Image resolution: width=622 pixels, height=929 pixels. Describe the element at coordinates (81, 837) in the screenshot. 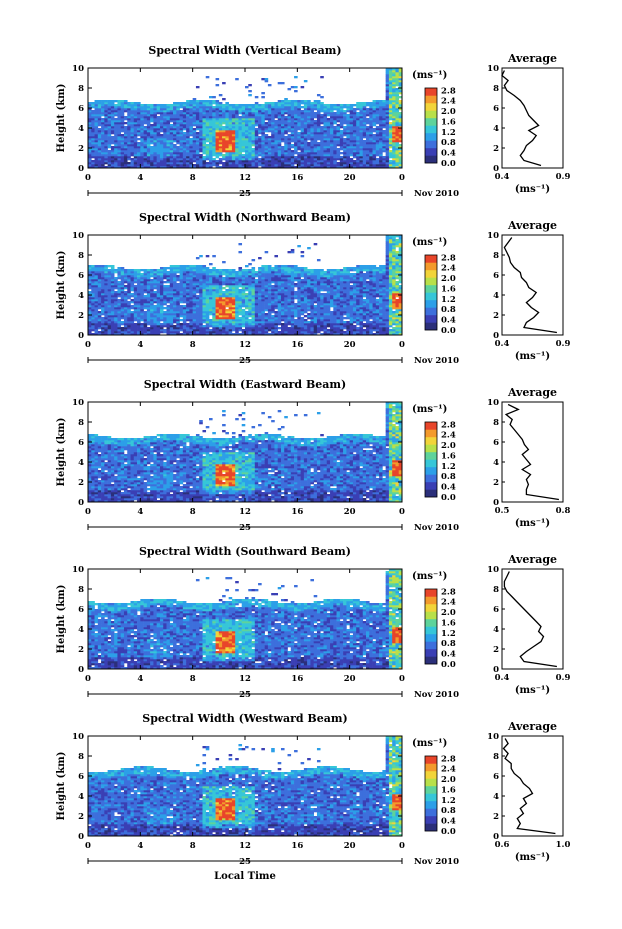

I see `ytick-label: 0` at that location.